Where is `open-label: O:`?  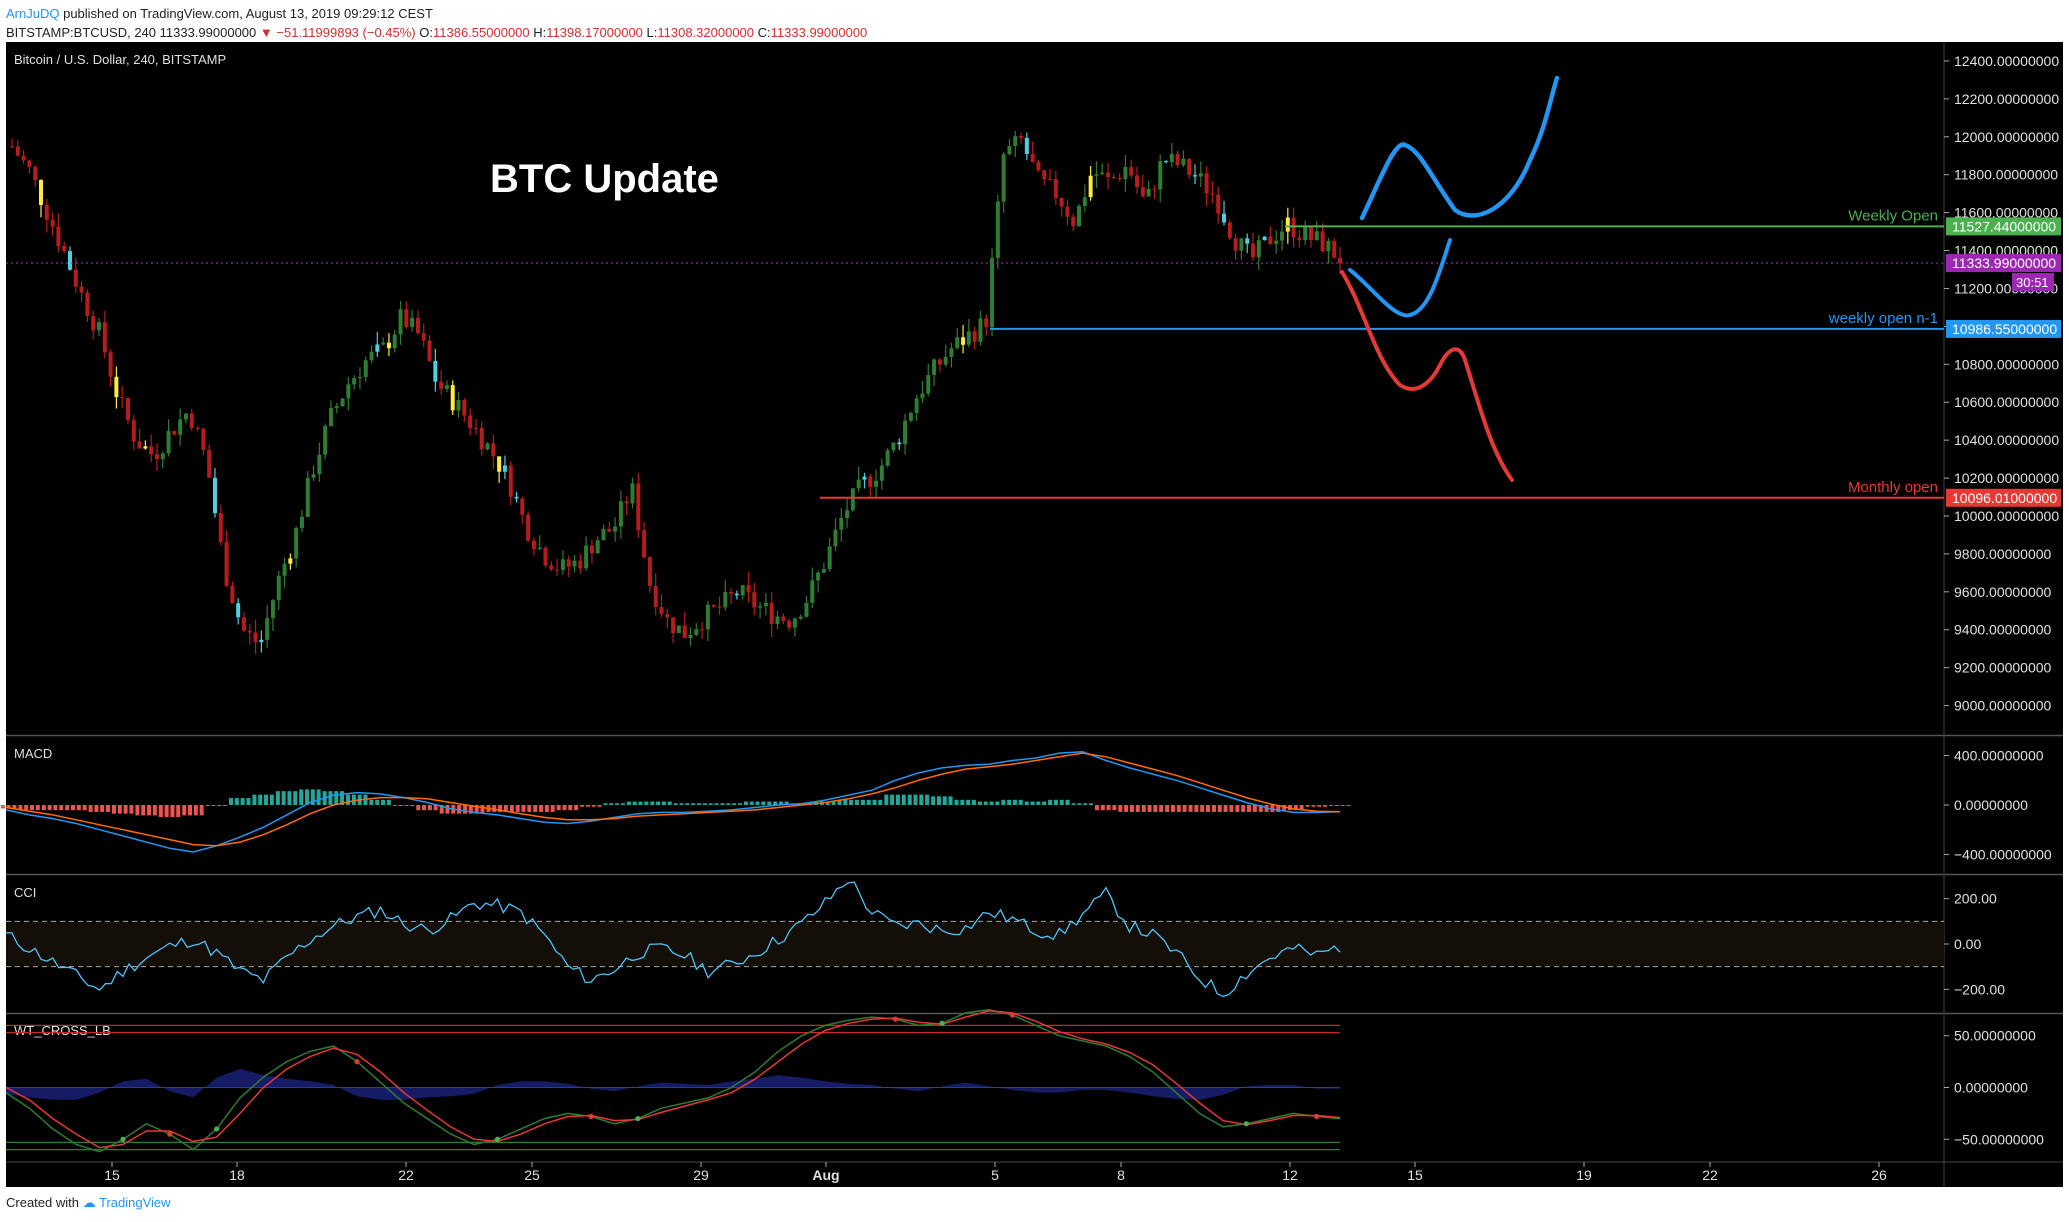 open-label: O: is located at coordinates (426, 32).